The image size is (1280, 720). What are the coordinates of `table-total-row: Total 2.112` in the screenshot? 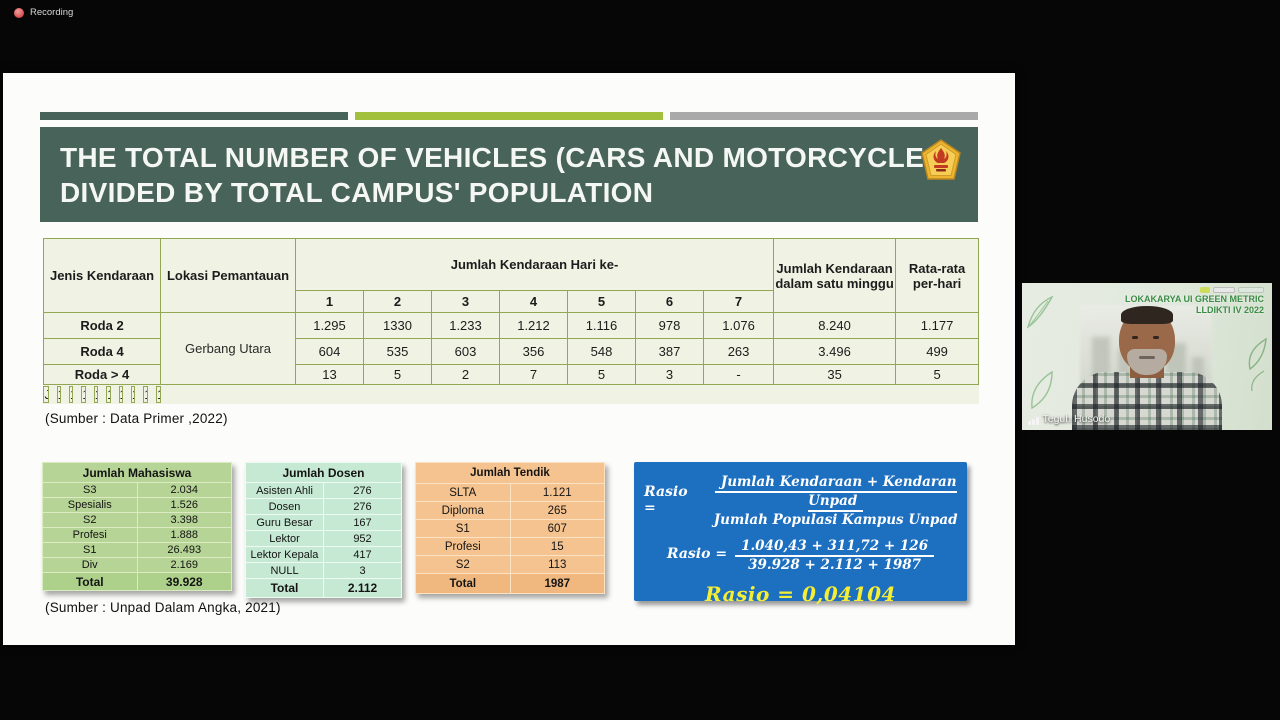 It's located at (323, 588).